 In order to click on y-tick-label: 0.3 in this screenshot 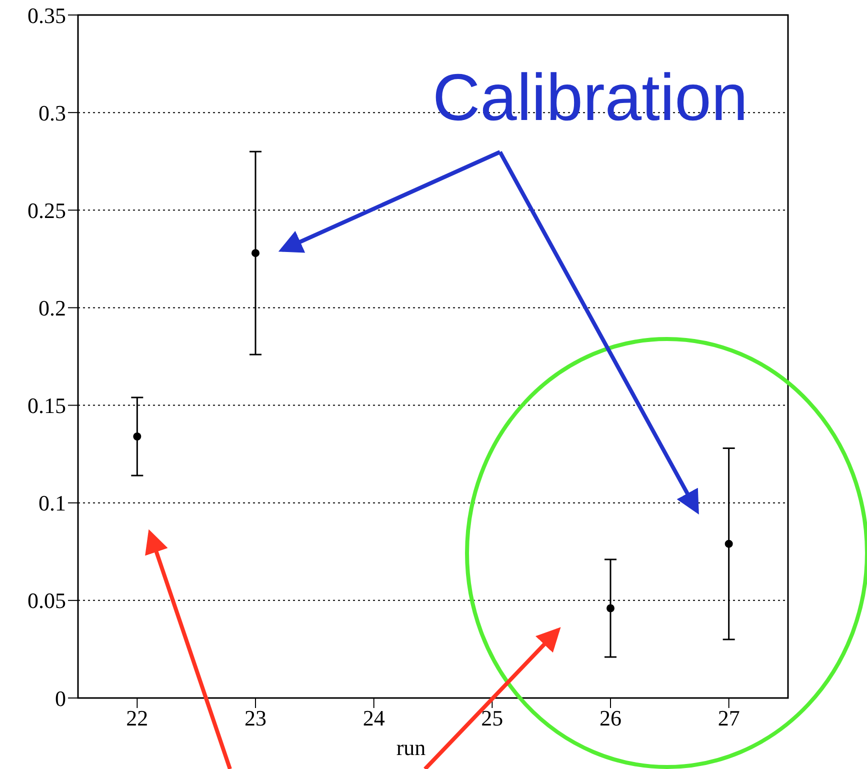, I will do `click(52, 113)`.